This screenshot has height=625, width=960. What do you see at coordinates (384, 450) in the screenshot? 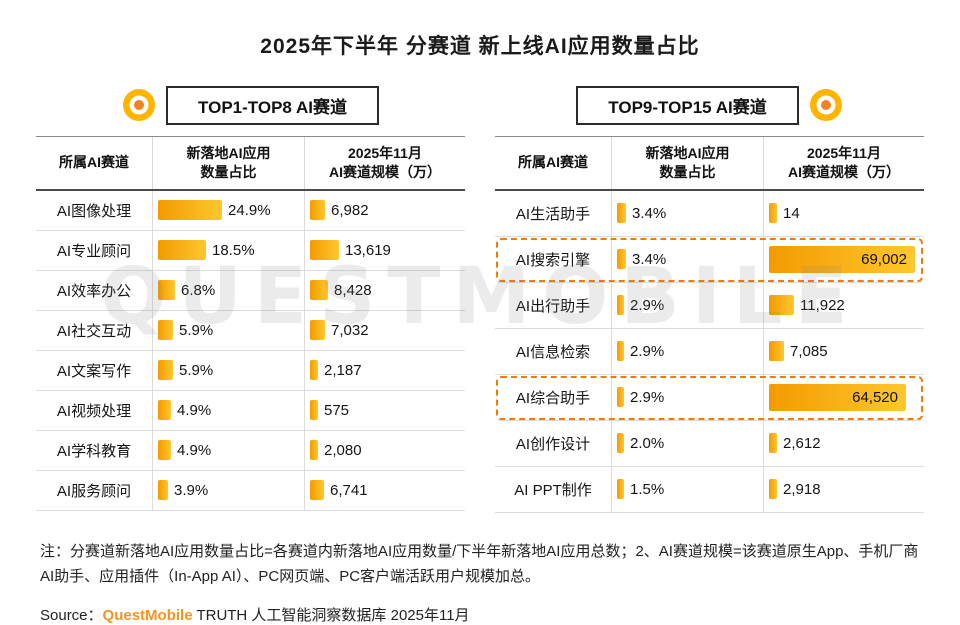
I see `scale-cell: 2,080` at bounding box center [384, 450].